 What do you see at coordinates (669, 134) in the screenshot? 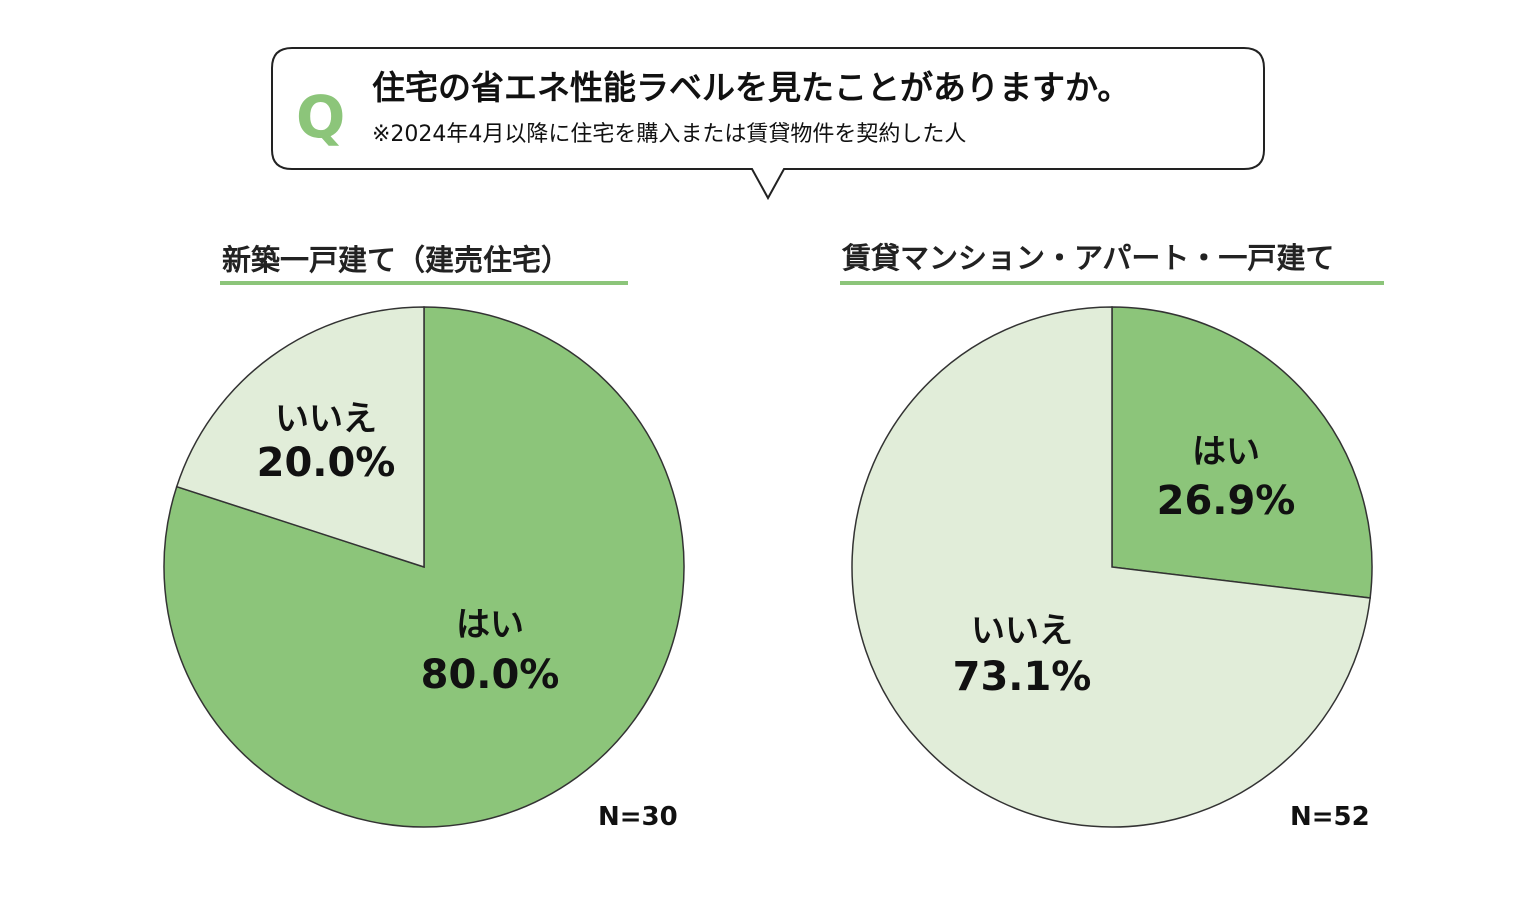
I see `question-subtitle: ※2024年4月以降に住宅を購入または賃貸物件を契約した人` at bounding box center [669, 134].